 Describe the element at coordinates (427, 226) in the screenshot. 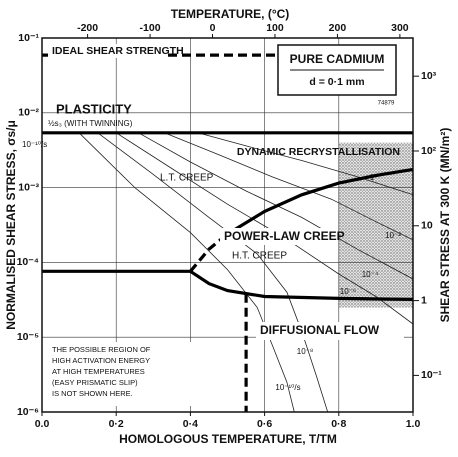

I see `y2-tick-label: 10` at that location.